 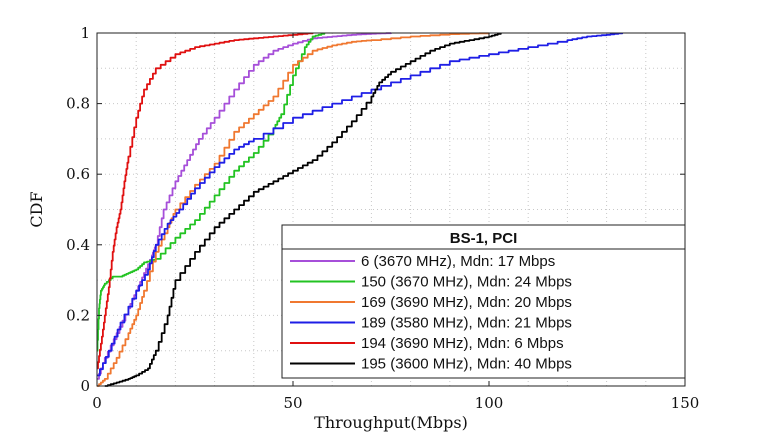 I want to click on legend-entry-label: 189 (3580 MHz), Mdn: 21 Mbps, so click(x=466, y=323).